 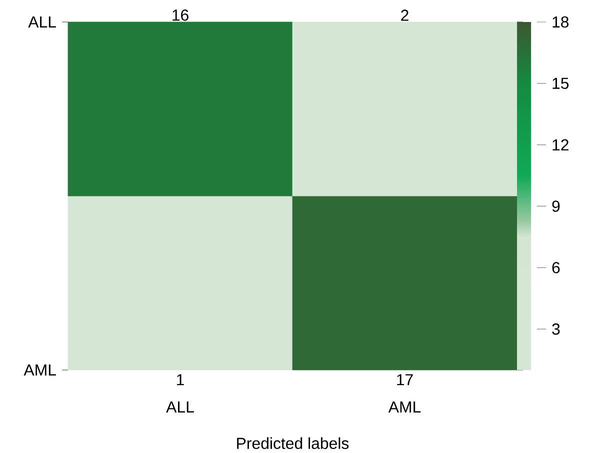 I want to click on color-bar-label: 3, so click(x=556, y=329).